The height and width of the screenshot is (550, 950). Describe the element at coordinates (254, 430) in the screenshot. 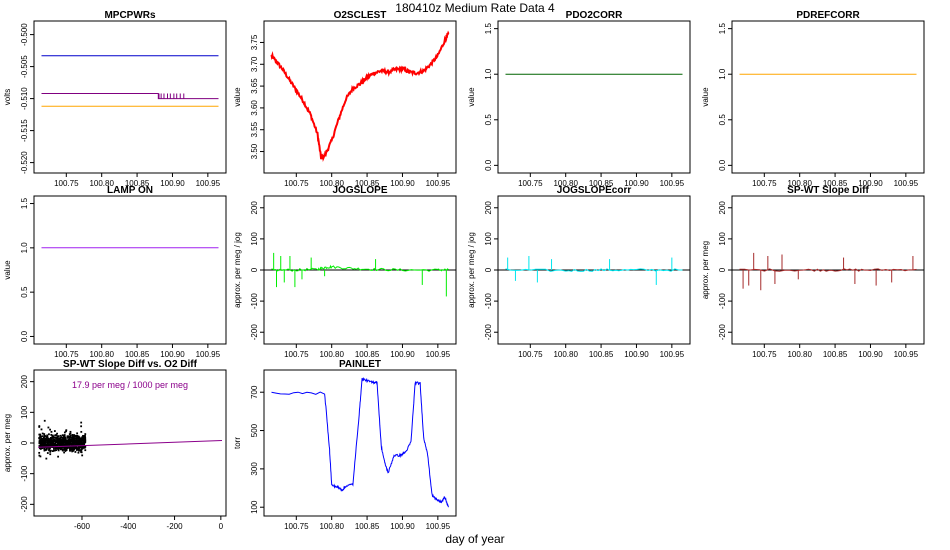

I see `y-tick-label: 500` at that location.